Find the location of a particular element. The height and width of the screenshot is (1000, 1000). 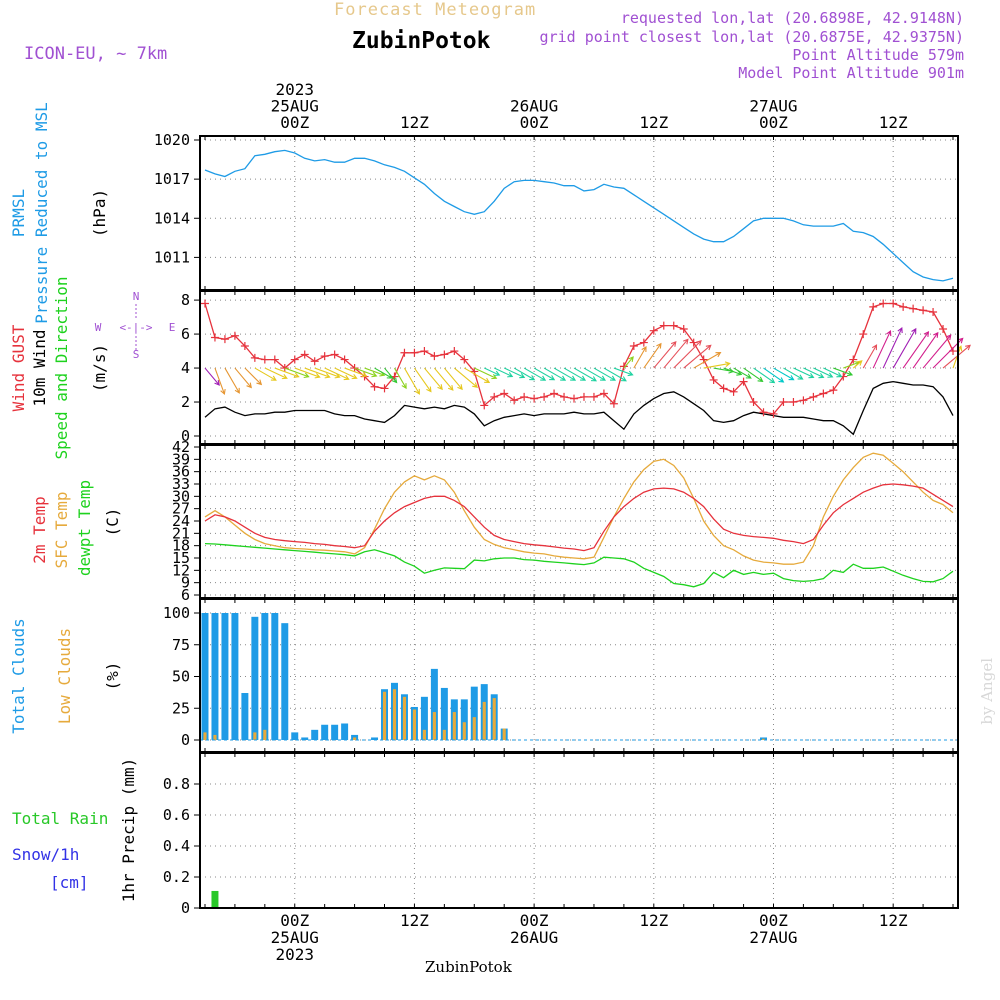

y-tick-label: 6 is located at coordinates (185, 595).